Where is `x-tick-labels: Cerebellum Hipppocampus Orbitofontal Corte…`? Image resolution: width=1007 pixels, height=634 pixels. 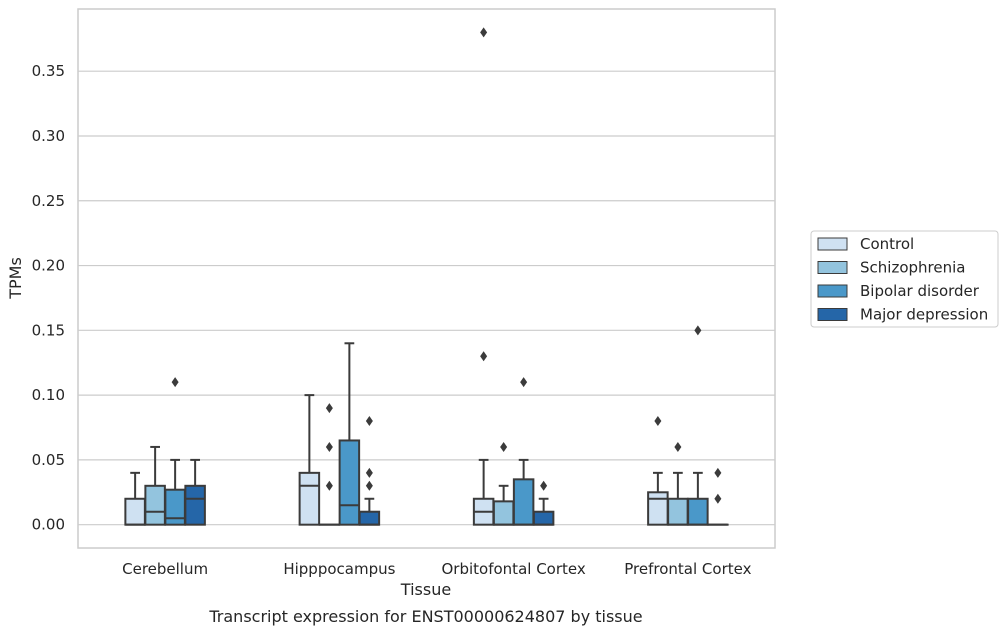 x-tick-labels: Cerebellum Hipppocampus Orbitofontal Corte… is located at coordinates (436, 569).